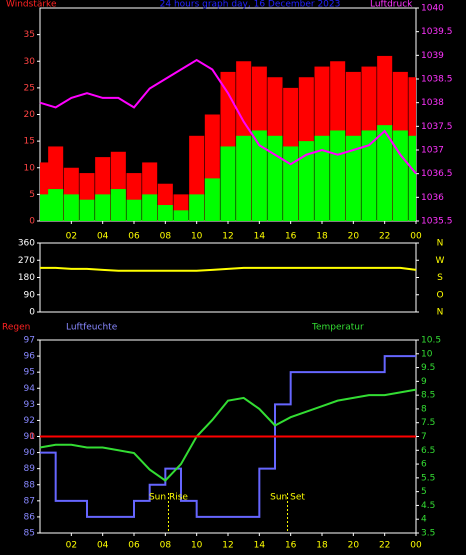 This screenshot has height=555, width=466. Describe the element at coordinates (432, 151) in the screenshot. I see `tick-label: 1037` at that location.